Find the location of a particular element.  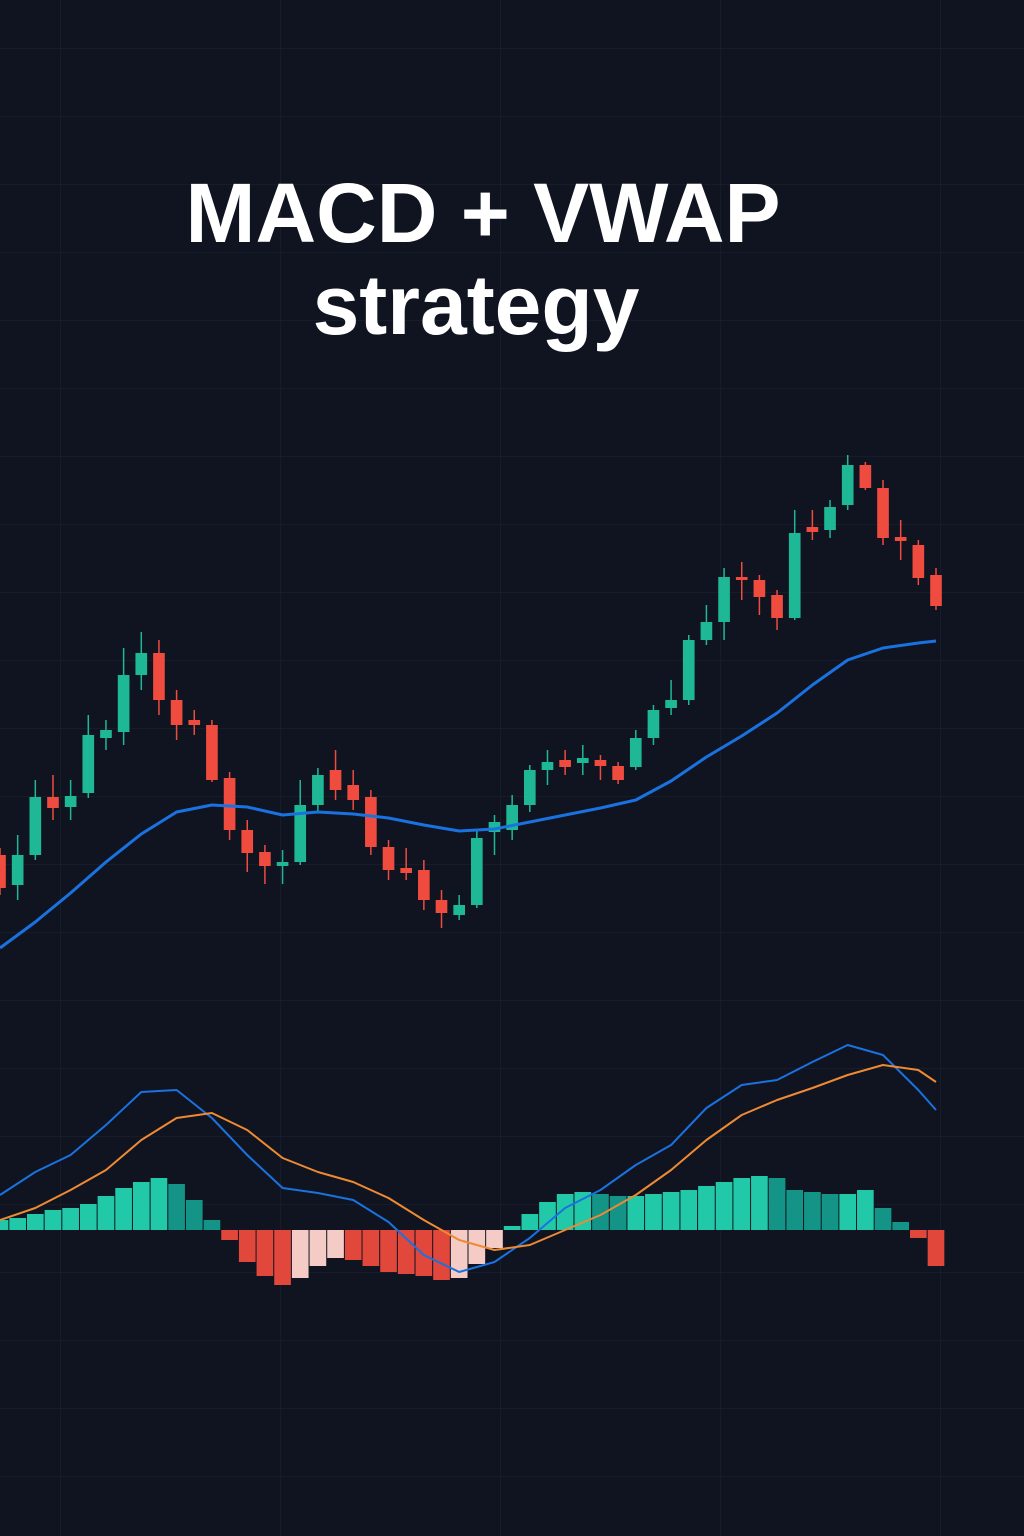

title-line: strategy is located at coordinates (476, 305).